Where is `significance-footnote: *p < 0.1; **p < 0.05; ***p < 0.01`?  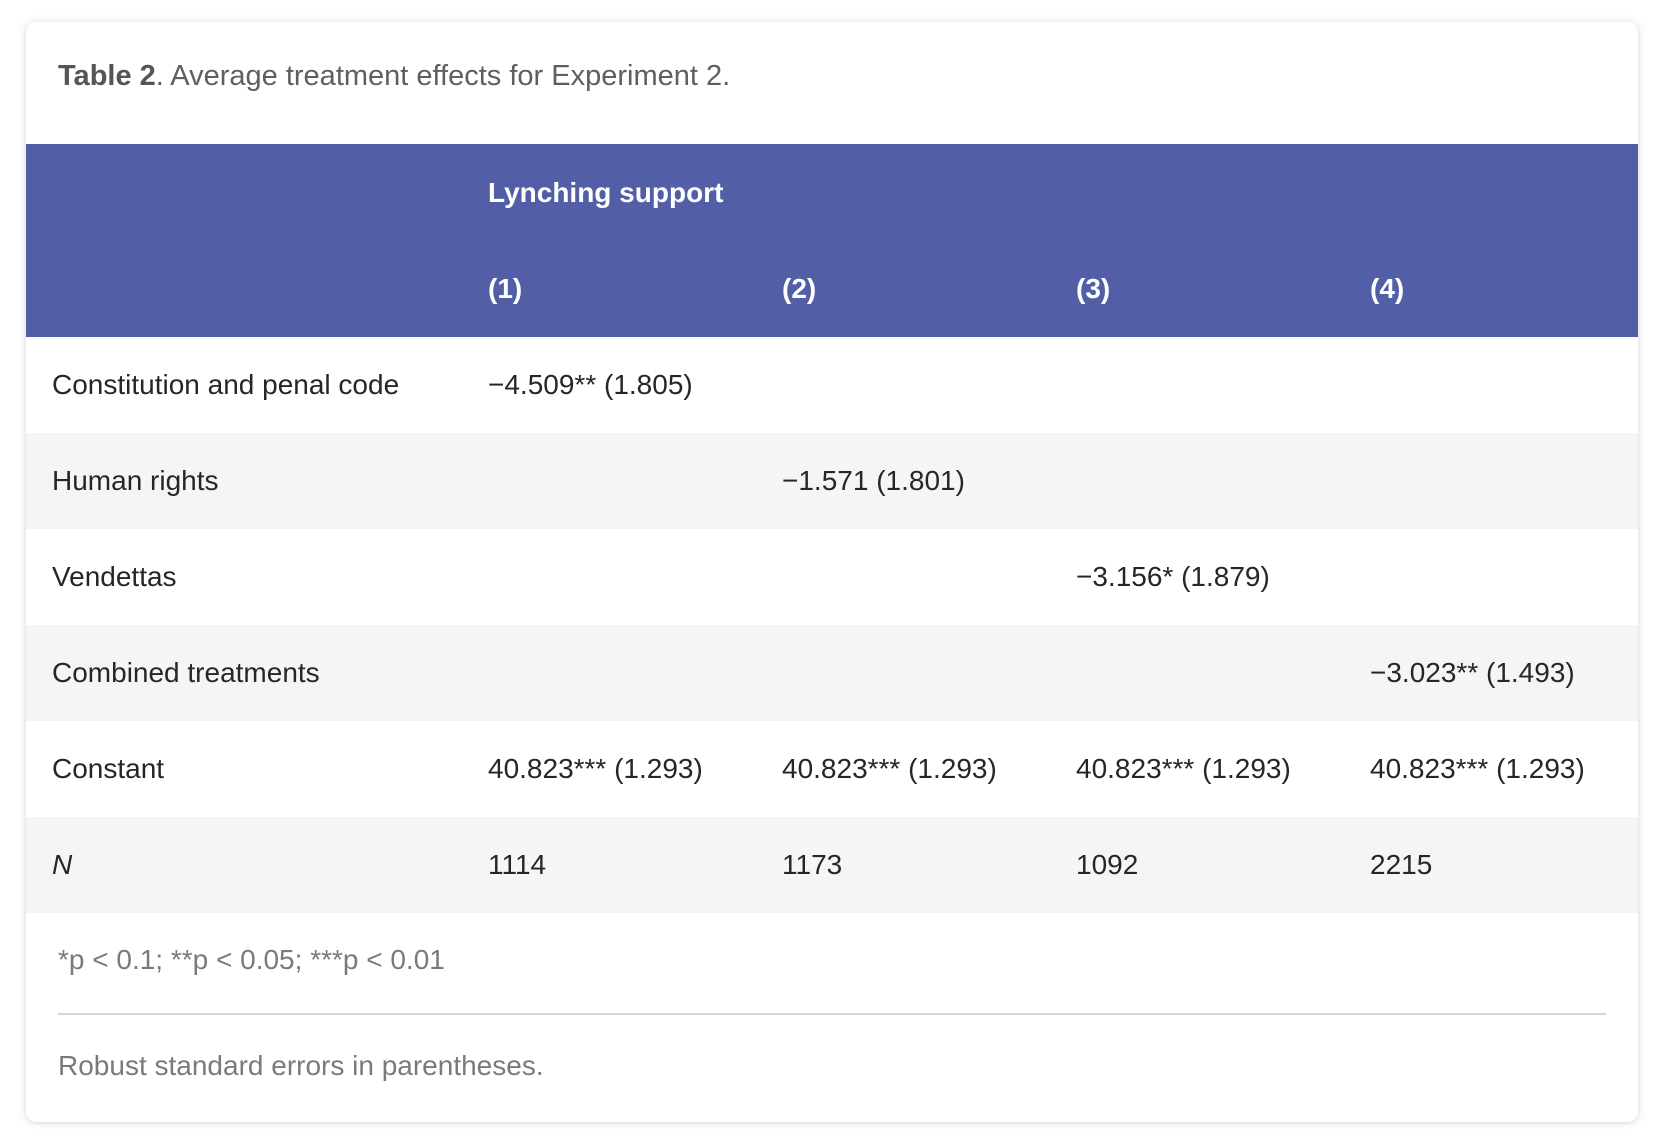 significance-footnote: *p < 0.1; **p < 0.05; ***p < 0.01 is located at coordinates (251, 959).